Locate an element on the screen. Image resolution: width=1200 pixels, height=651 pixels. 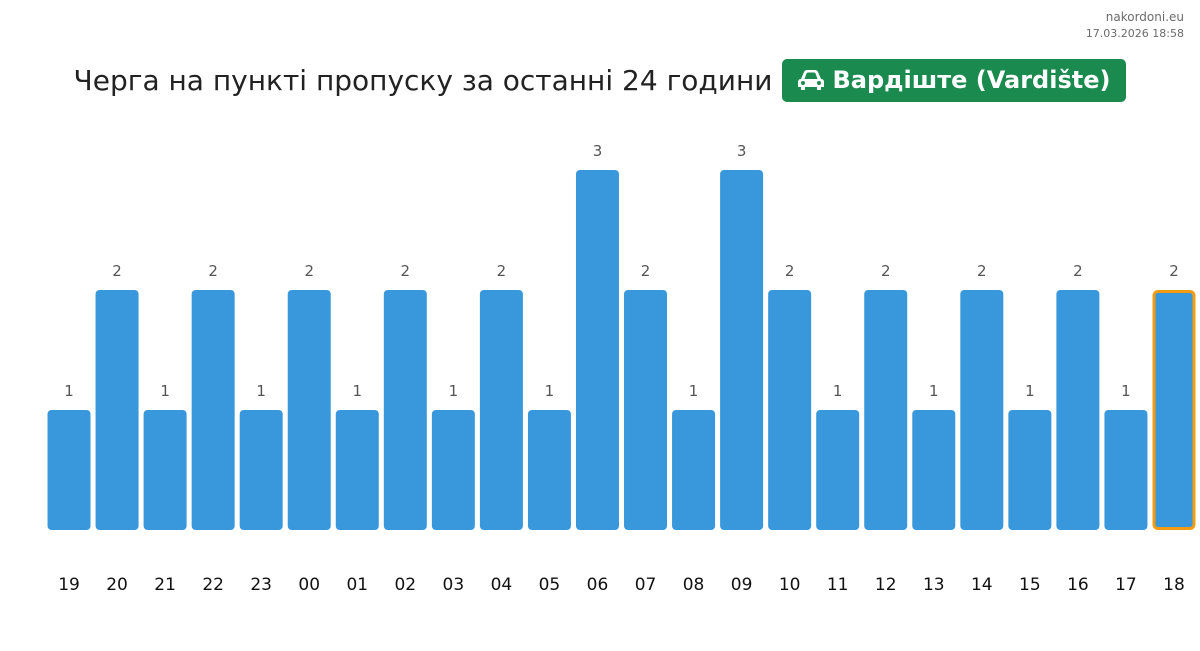
checkpoint-name: Вардіште (Vardište) is located at coordinates (971, 80).